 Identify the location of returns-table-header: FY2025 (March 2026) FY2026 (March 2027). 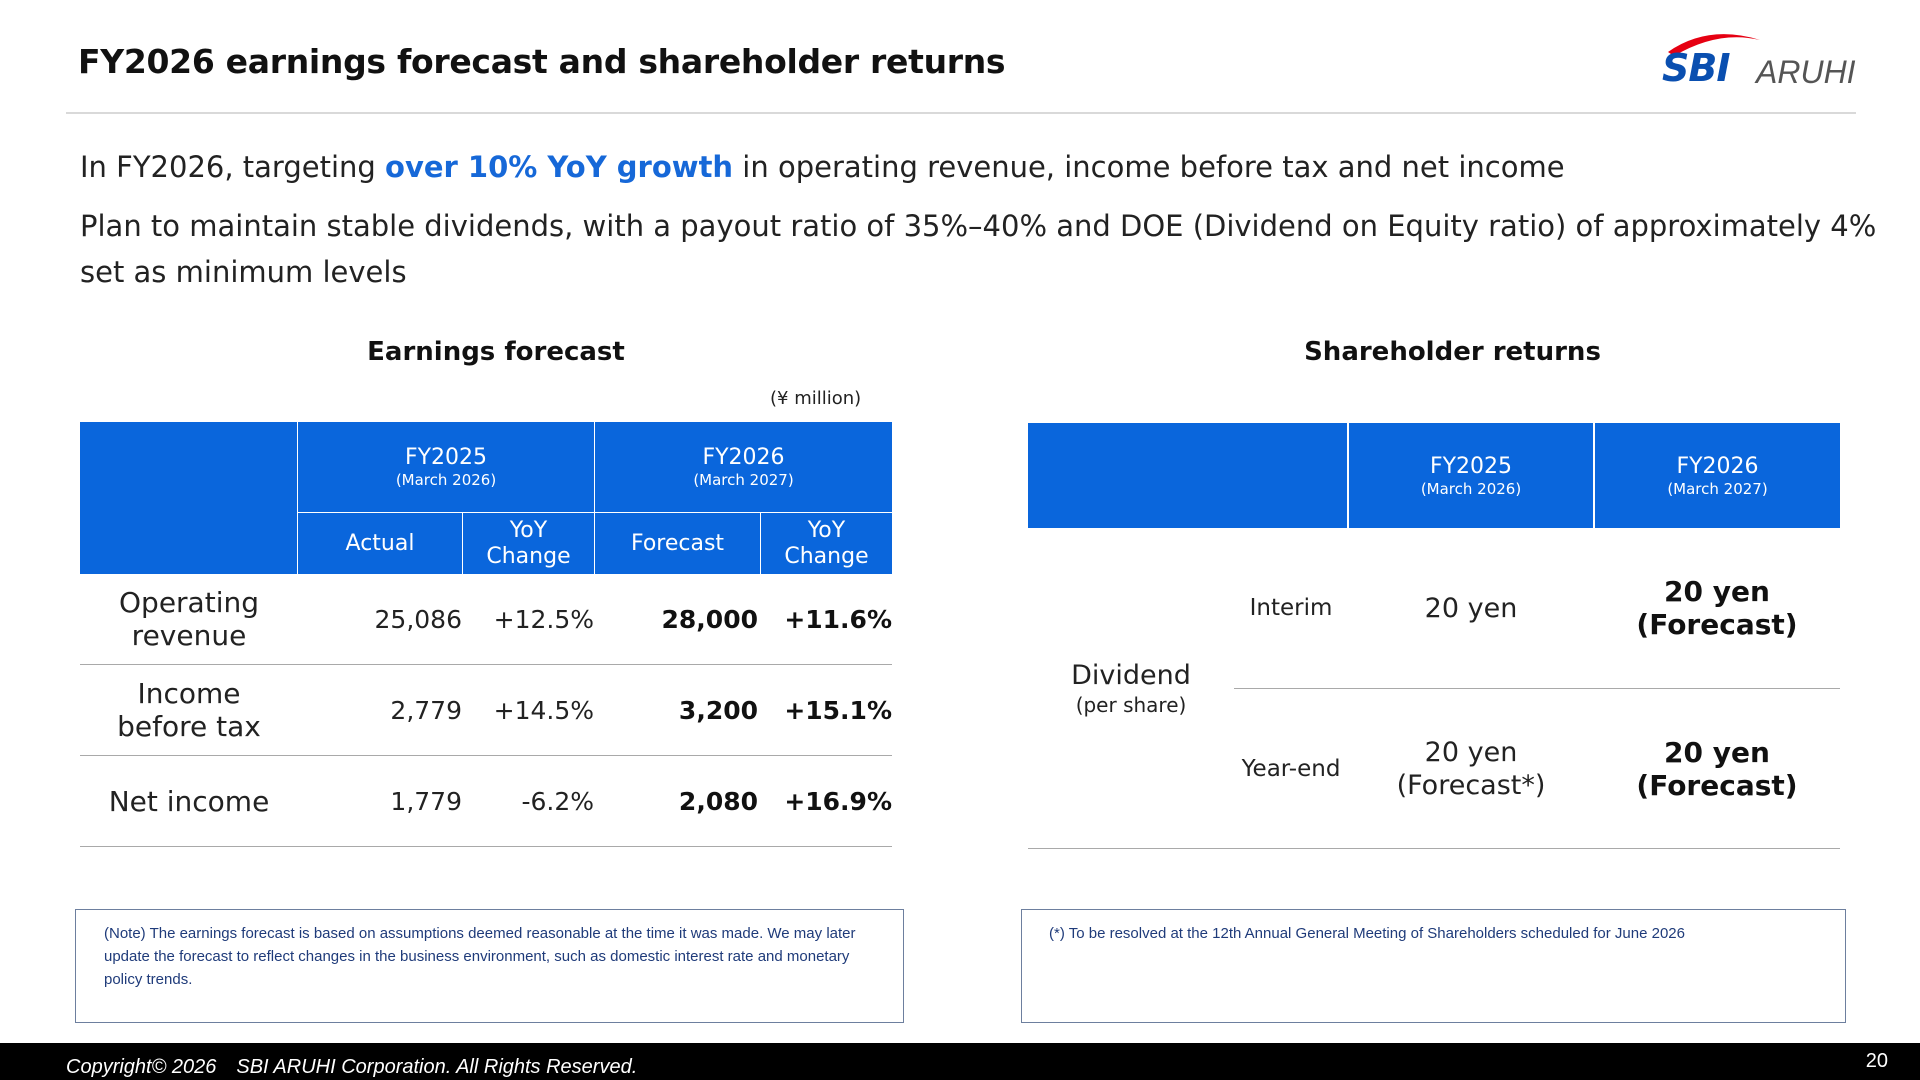
(1434, 475).